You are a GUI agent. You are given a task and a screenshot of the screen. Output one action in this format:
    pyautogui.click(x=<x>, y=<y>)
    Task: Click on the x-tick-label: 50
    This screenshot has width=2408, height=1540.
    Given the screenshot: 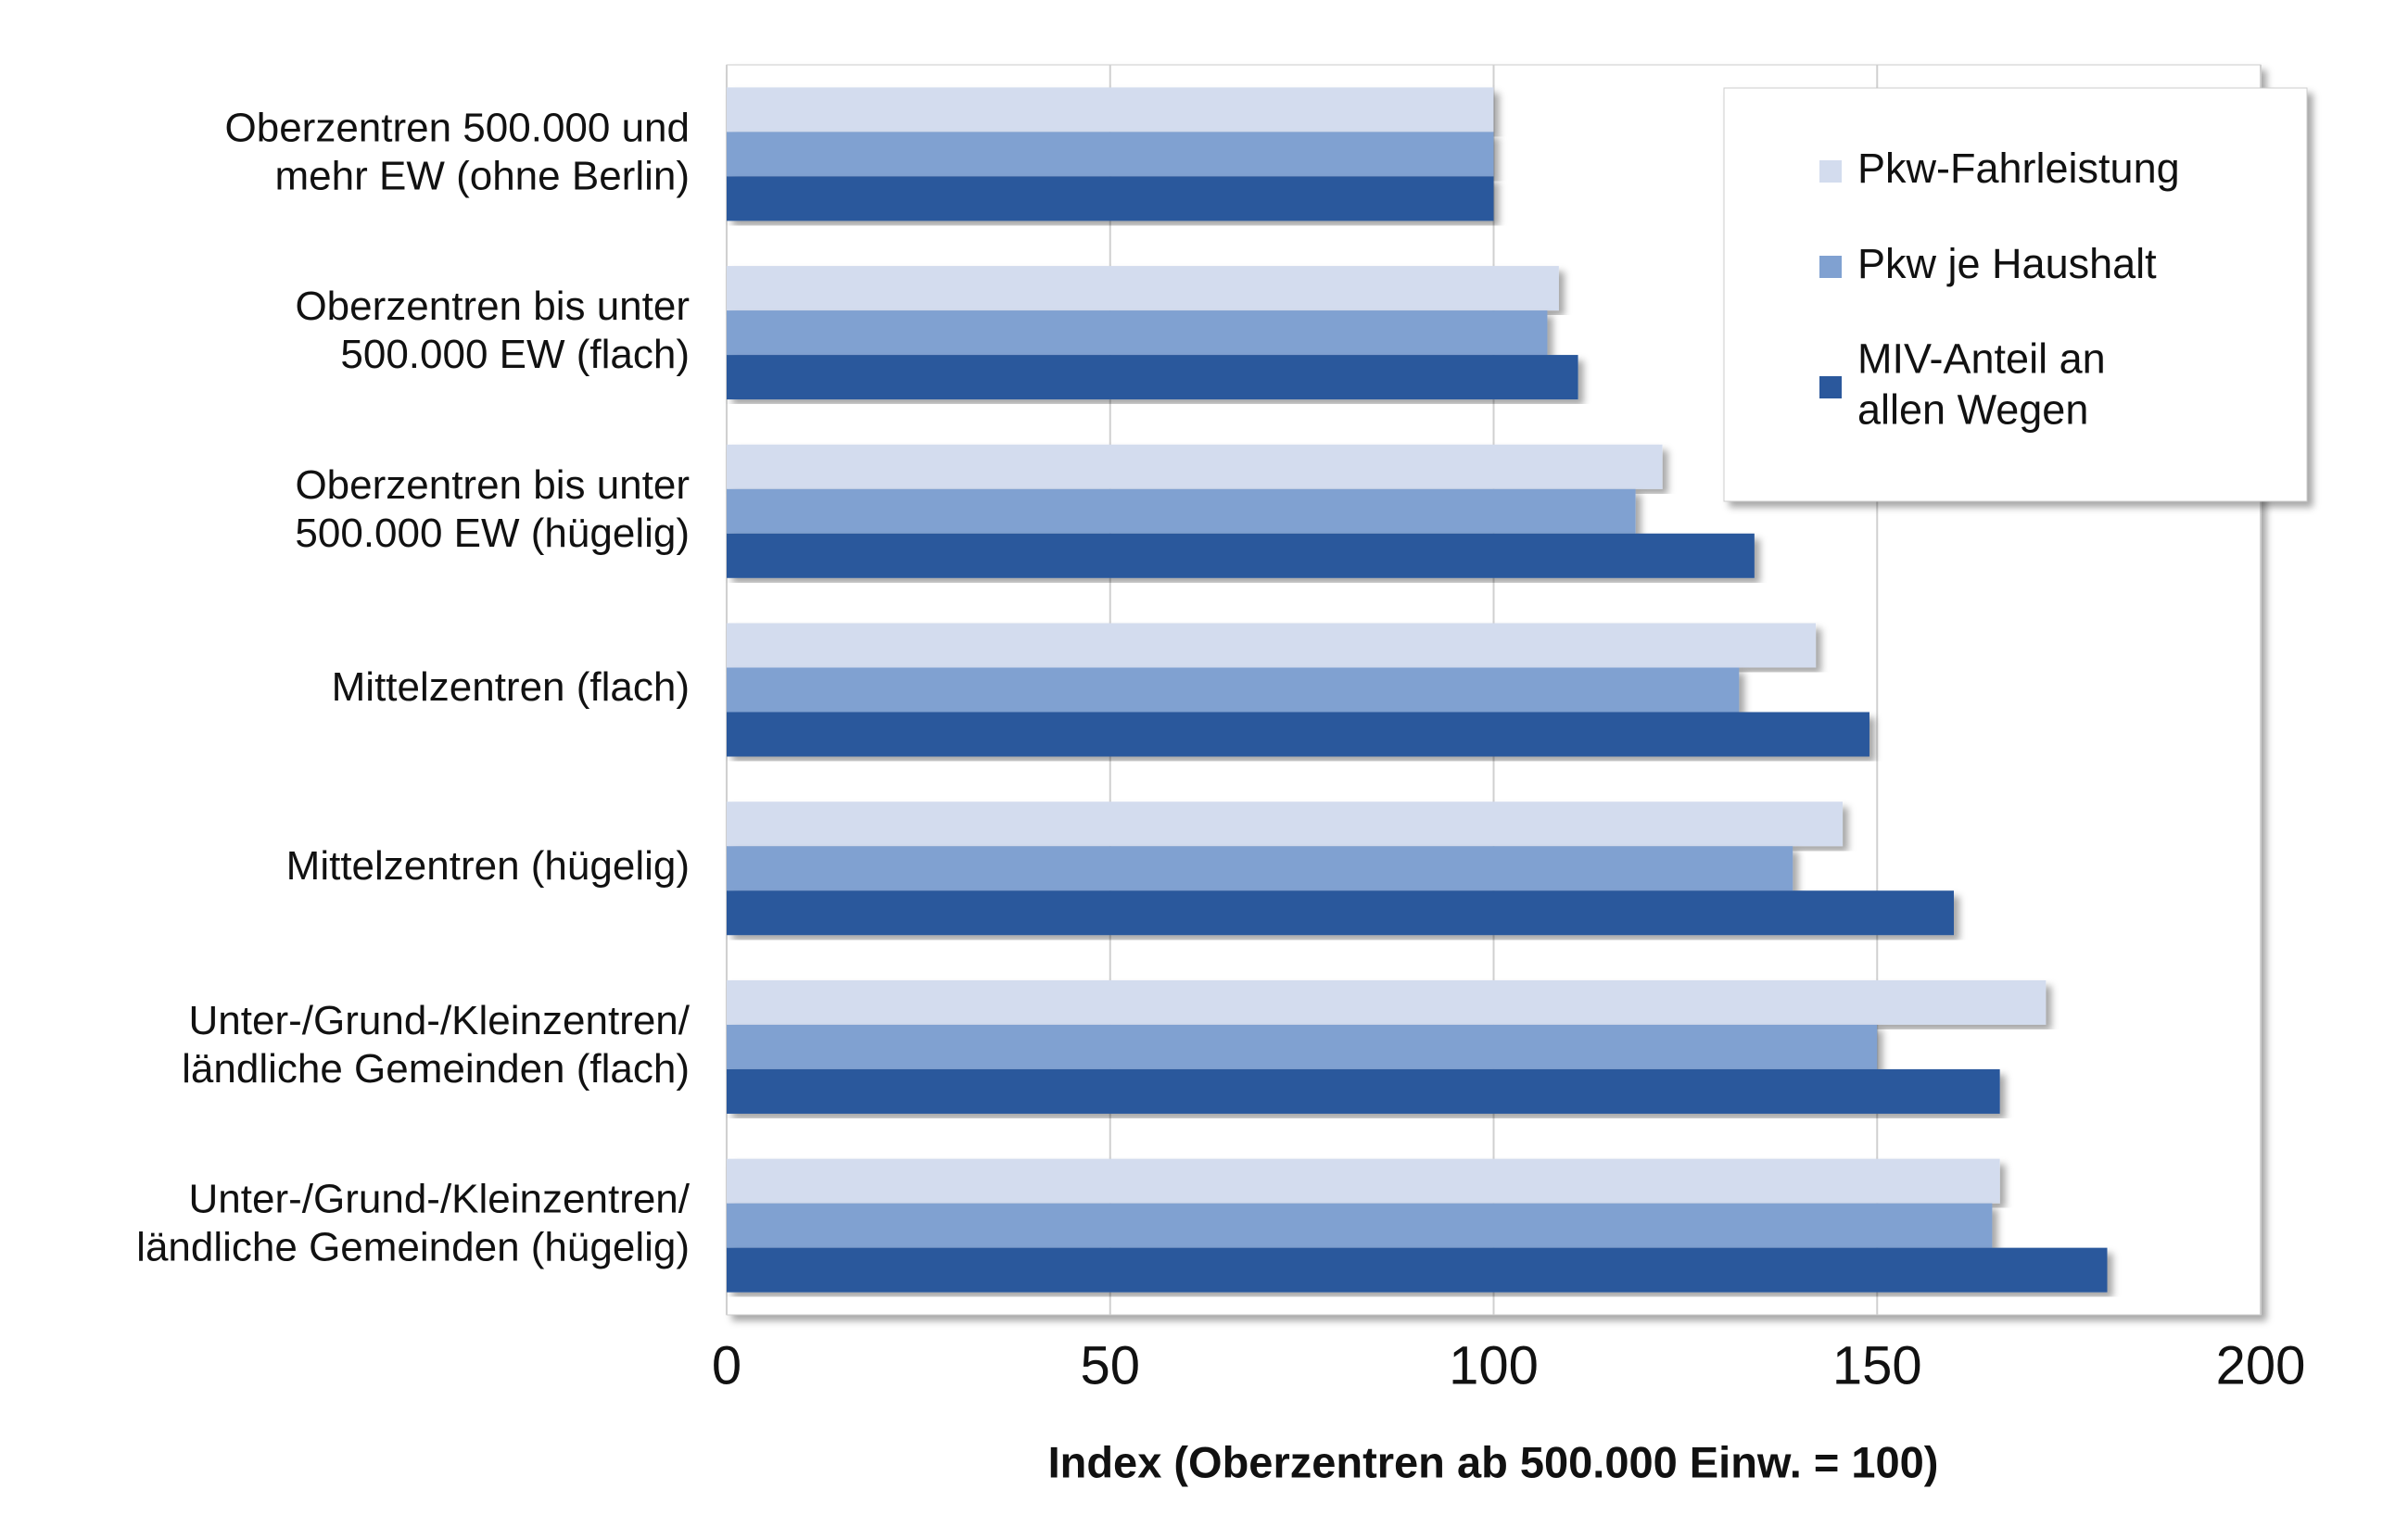 What is the action you would take?
    pyautogui.click(x=1110, y=1365)
    